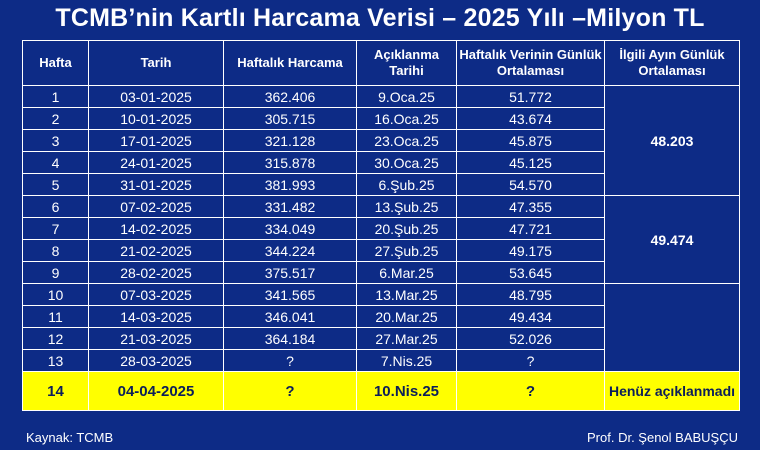 Image resolution: width=760 pixels, height=450 pixels. Describe the element at coordinates (156, 96) in the screenshot. I see `date-cell: 03-01-2025` at that location.